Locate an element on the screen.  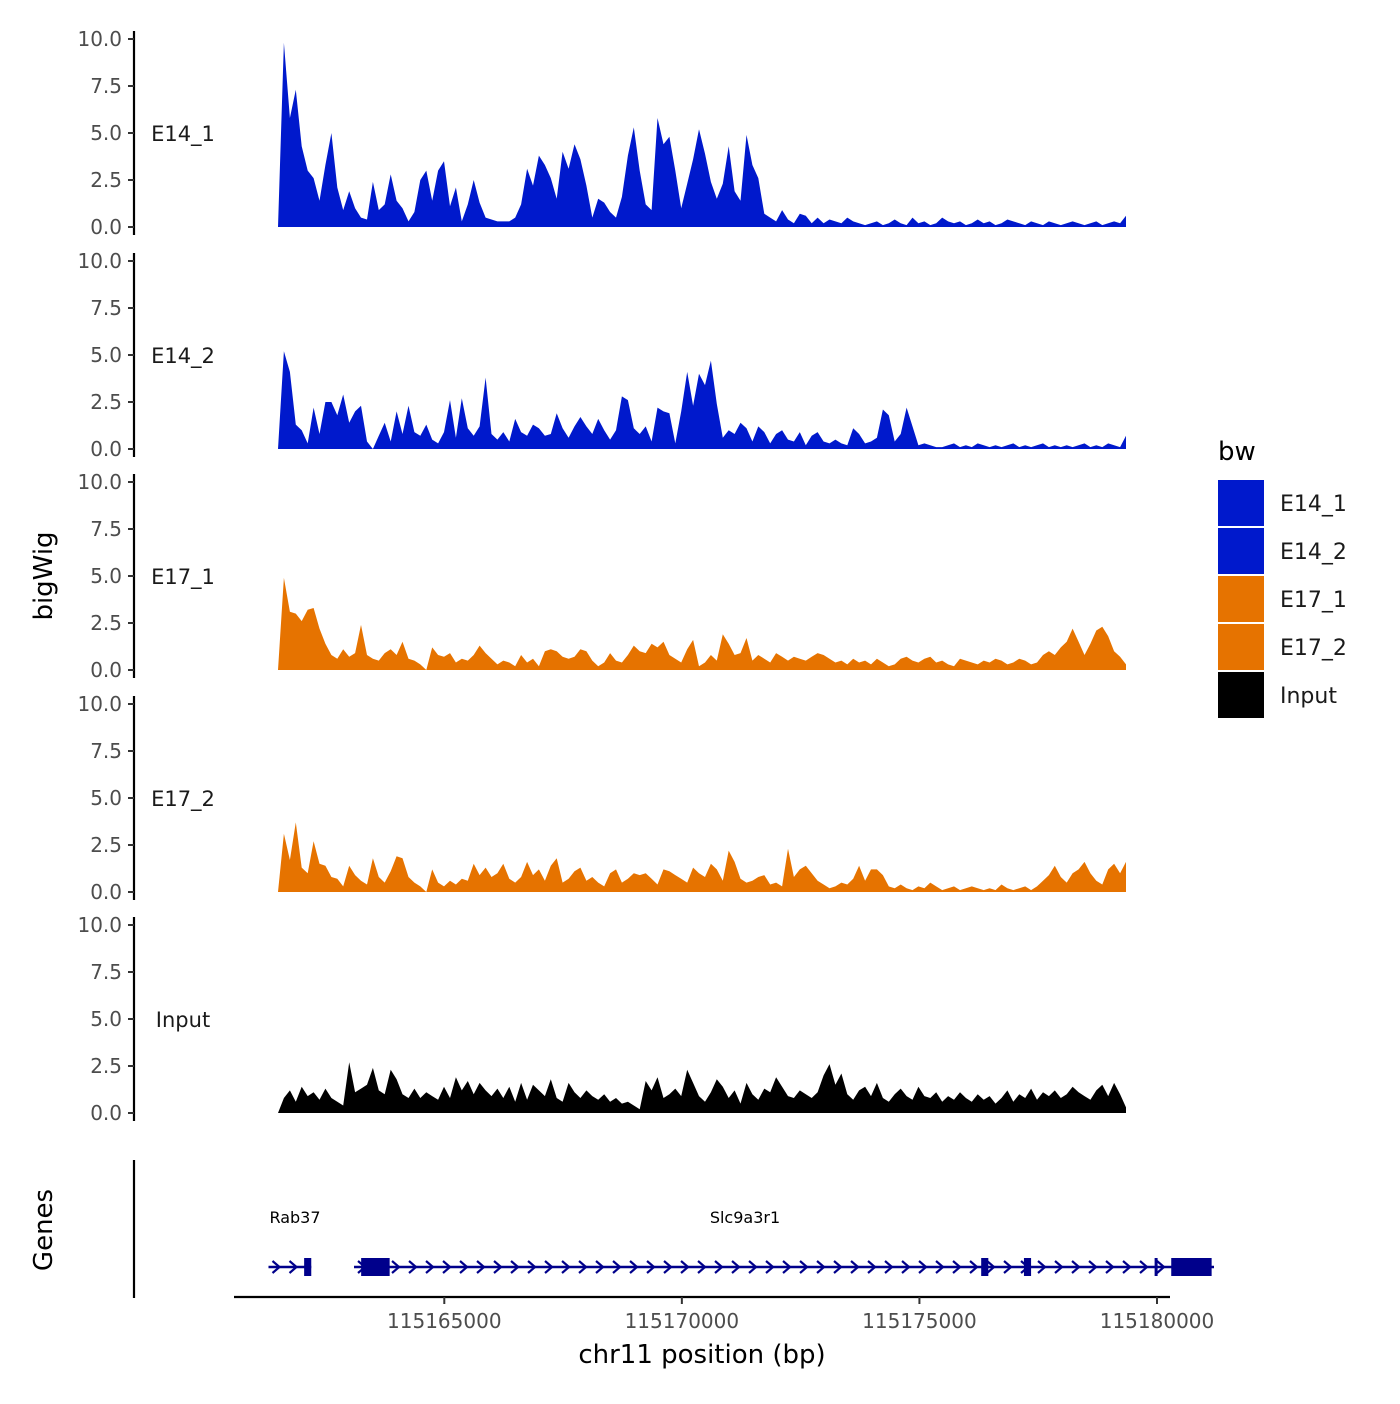
legend-label: Input is located at coordinates (1308, 696).